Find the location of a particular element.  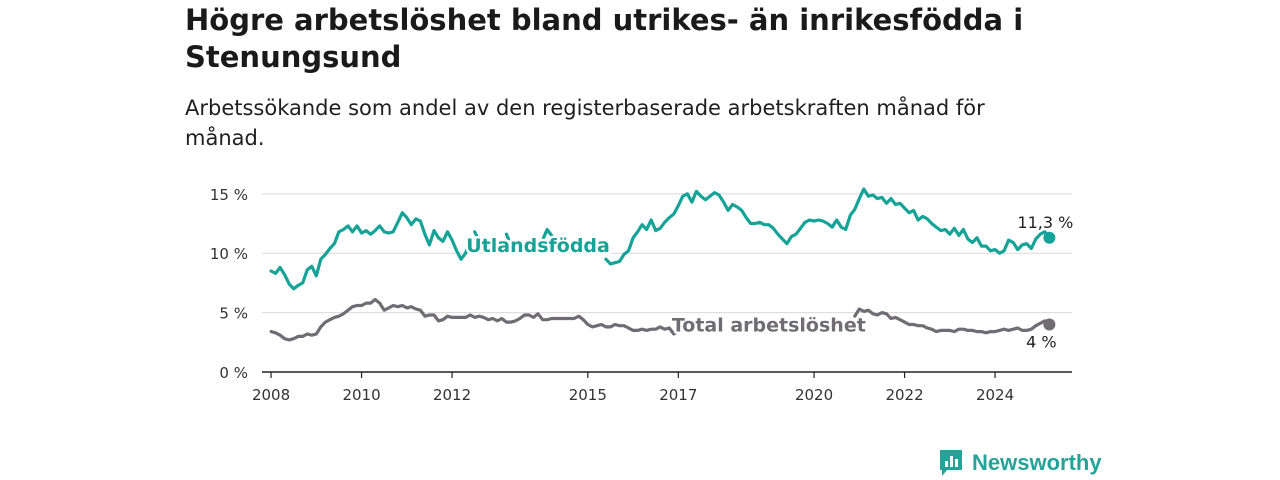

y-tick-label: 15 % is located at coordinates (229, 195).